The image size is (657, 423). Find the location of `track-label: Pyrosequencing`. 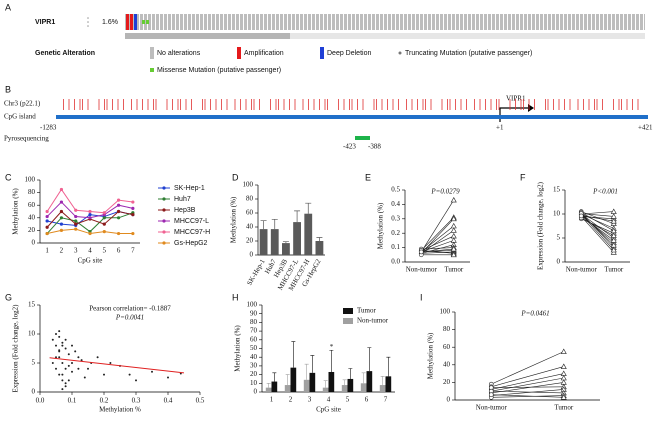

track-label: Pyrosequencing is located at coordinates (26, 139).